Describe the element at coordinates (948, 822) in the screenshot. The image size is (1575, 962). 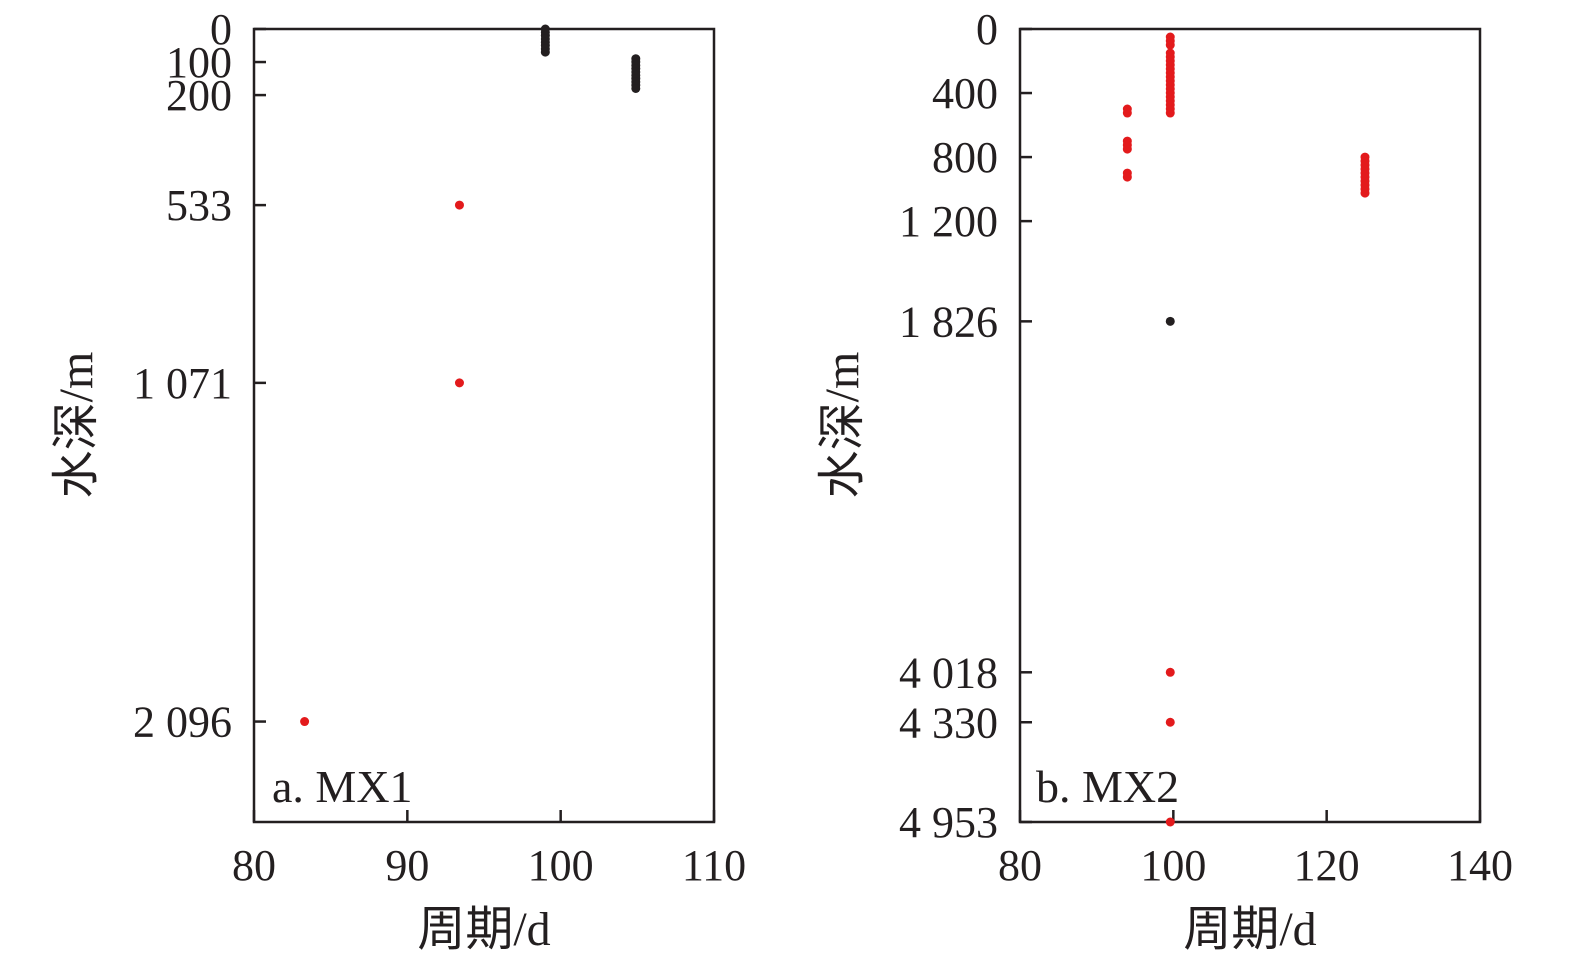
I see `panel-b-y-tick-label: 4 953` at that location.